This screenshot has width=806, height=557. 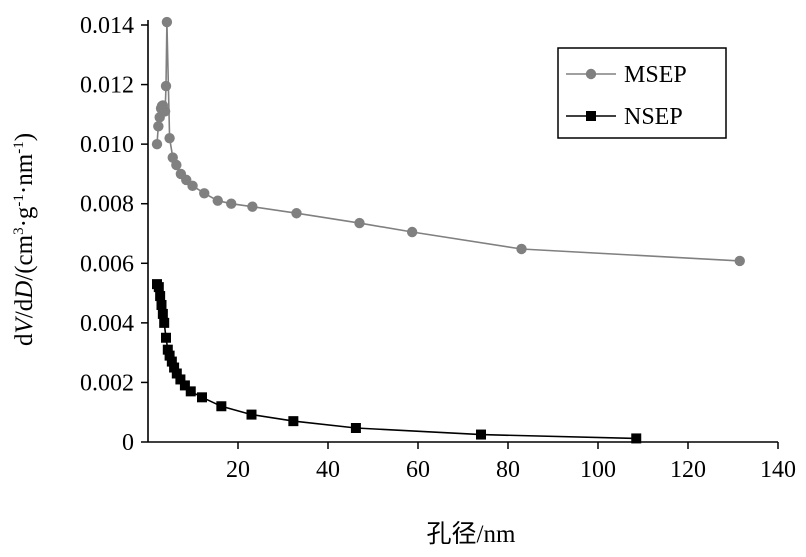 I want to click on legend-label: MSEP, so click(x=655, y=75).